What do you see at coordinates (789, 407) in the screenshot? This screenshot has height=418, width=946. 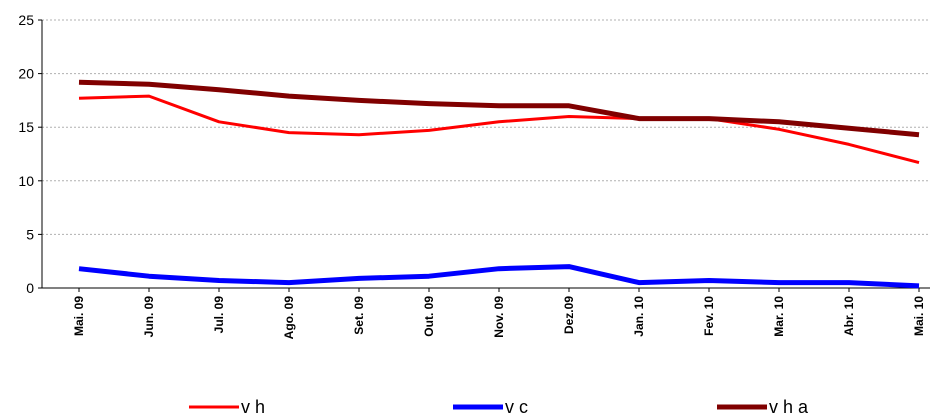 I see `legend-label: v h a` at bounding box center [789, 407].